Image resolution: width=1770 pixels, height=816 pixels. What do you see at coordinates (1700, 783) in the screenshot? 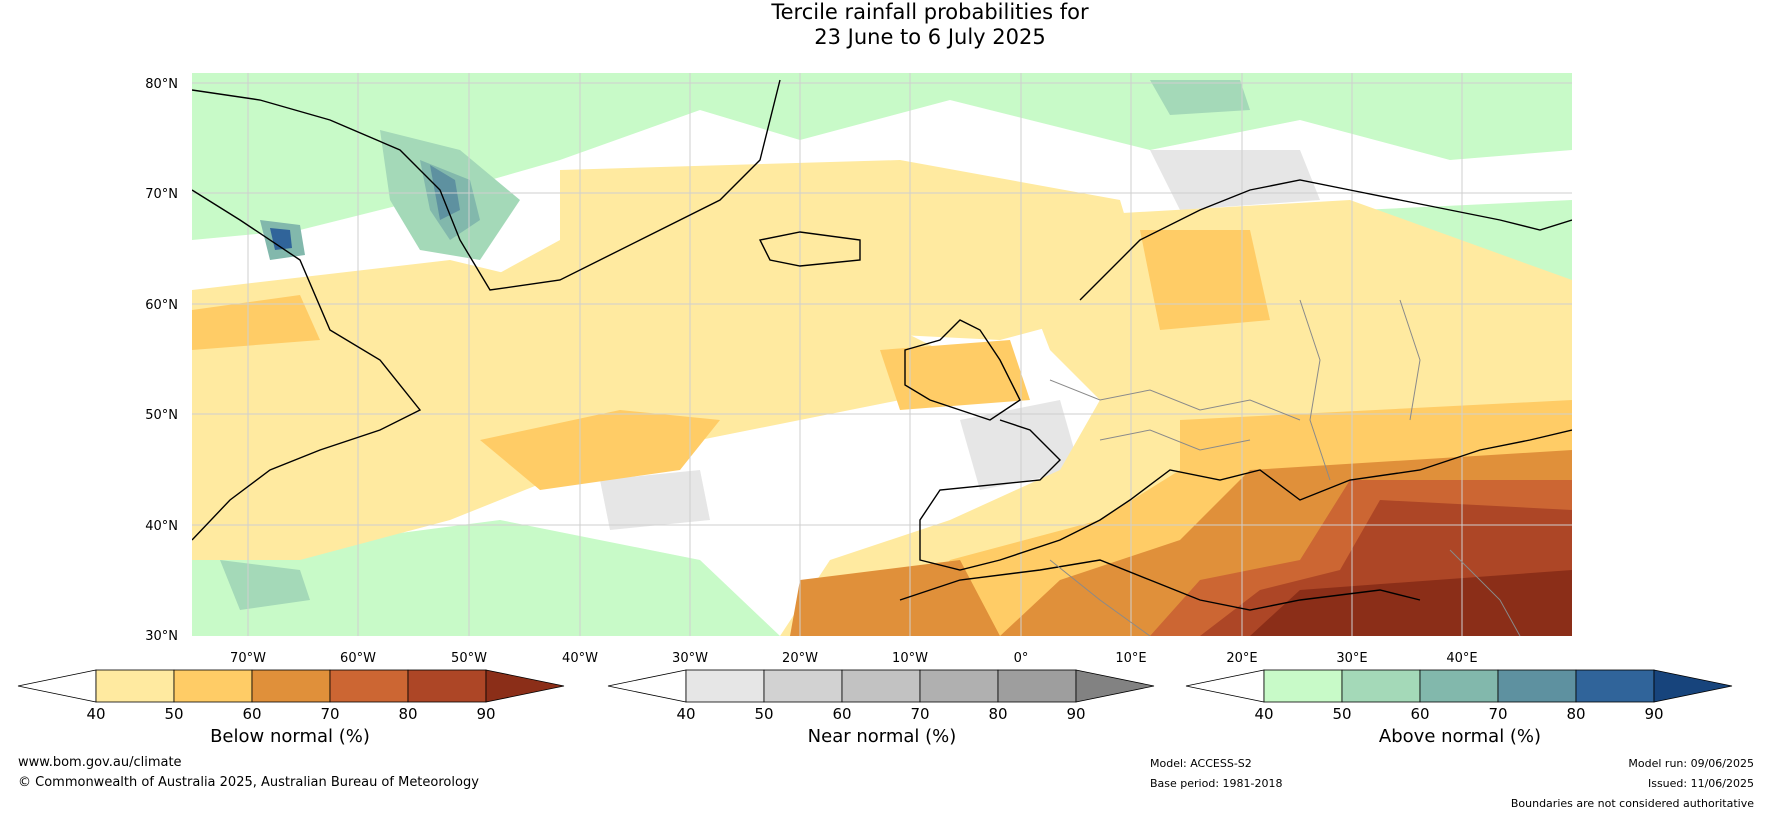
I see `issued-text: Issued: 11/06/2025` at bounding box center [1700, 783].